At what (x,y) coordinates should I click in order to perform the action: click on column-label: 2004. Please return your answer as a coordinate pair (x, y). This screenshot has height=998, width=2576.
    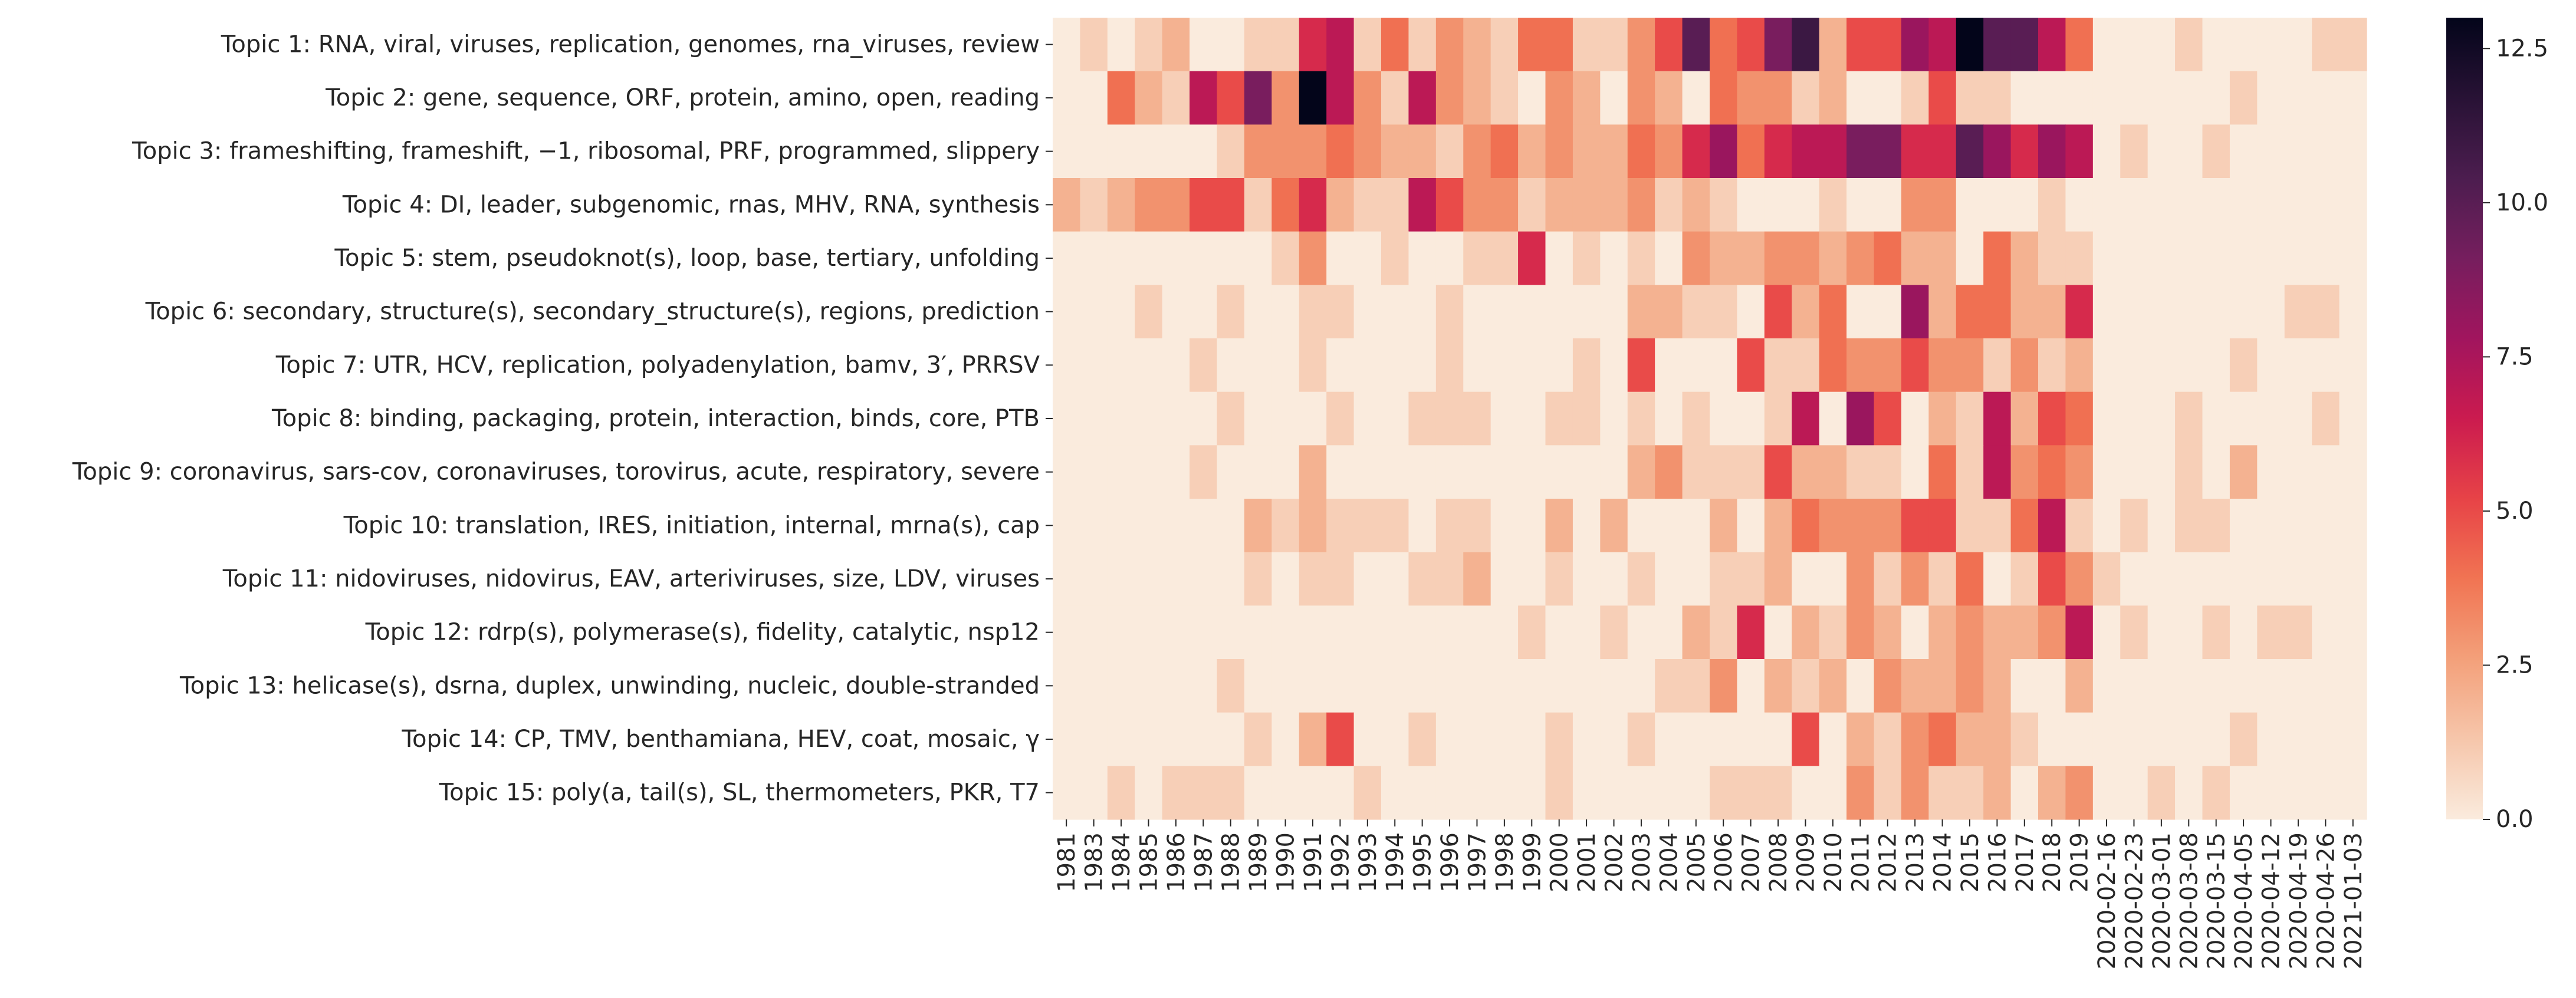
    Looking at the image, I should click on (1669, 862).